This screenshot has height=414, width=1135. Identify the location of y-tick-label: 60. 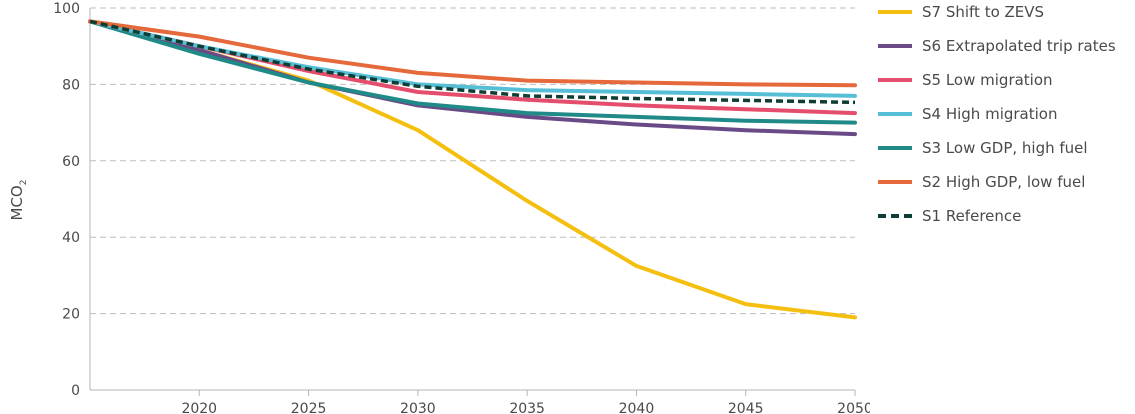
(71, 162).